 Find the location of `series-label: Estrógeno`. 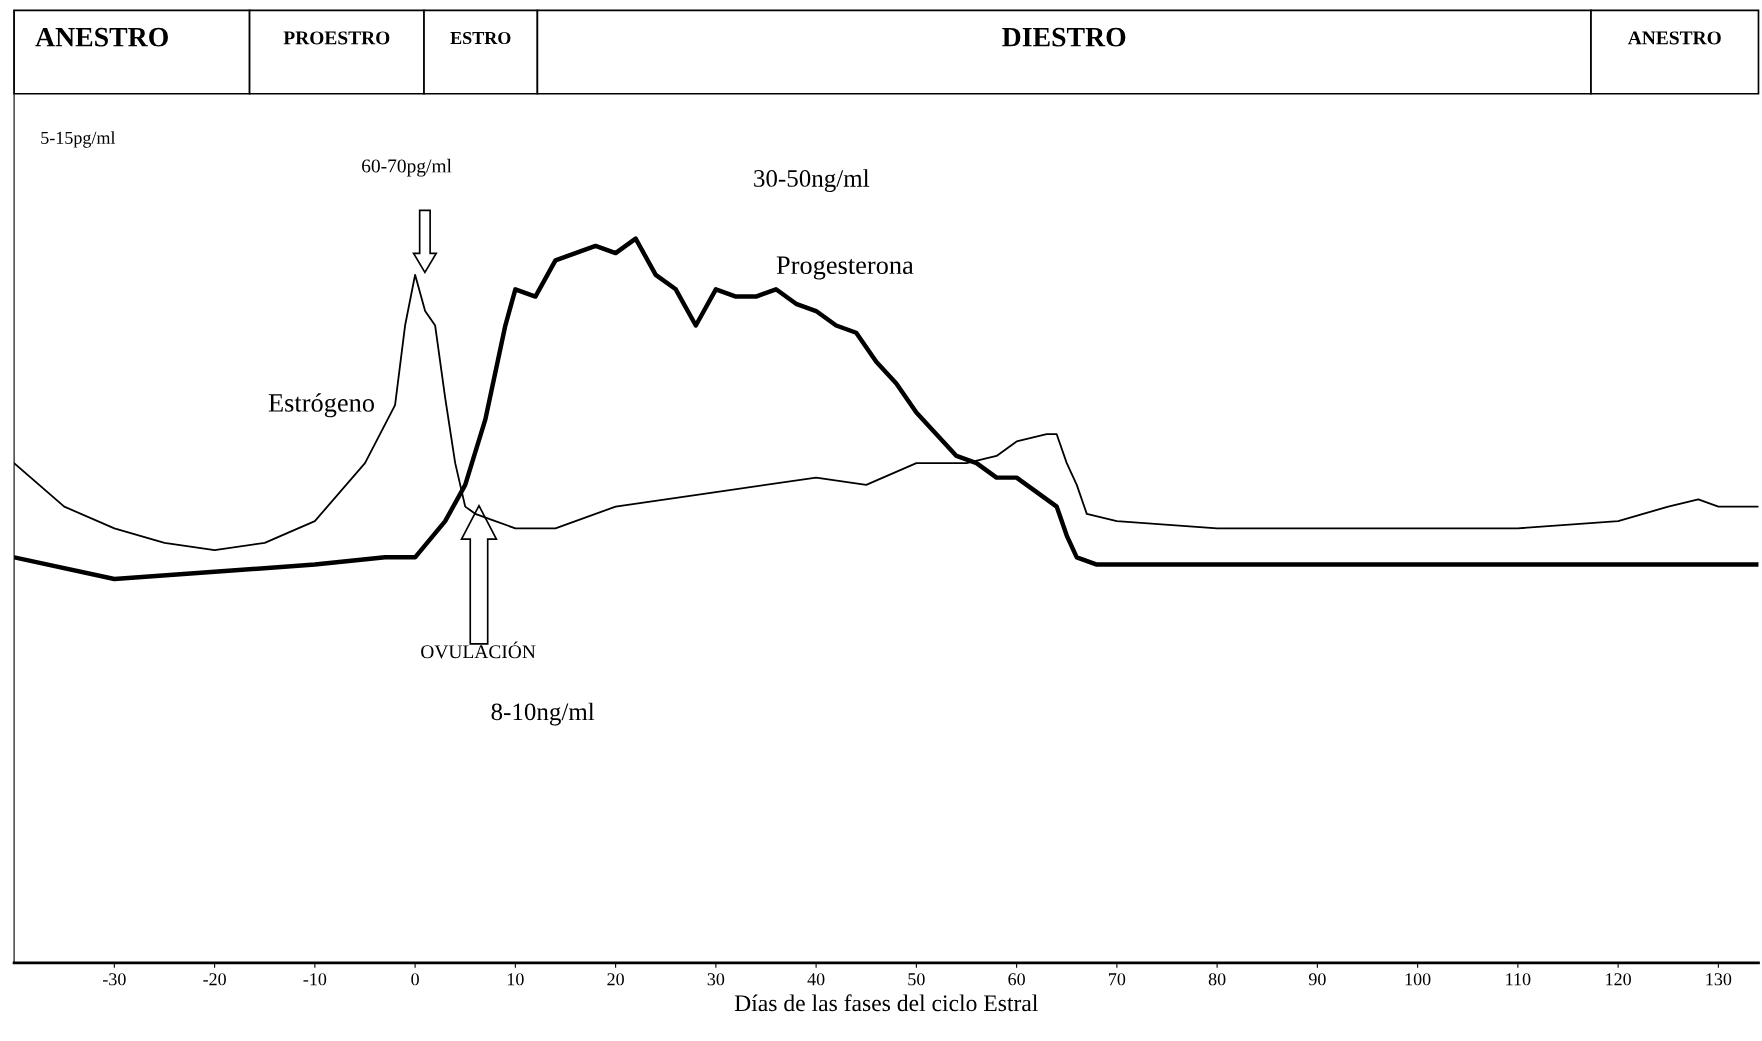

series-label: Estrógeno is located at coordinates (321, 405).